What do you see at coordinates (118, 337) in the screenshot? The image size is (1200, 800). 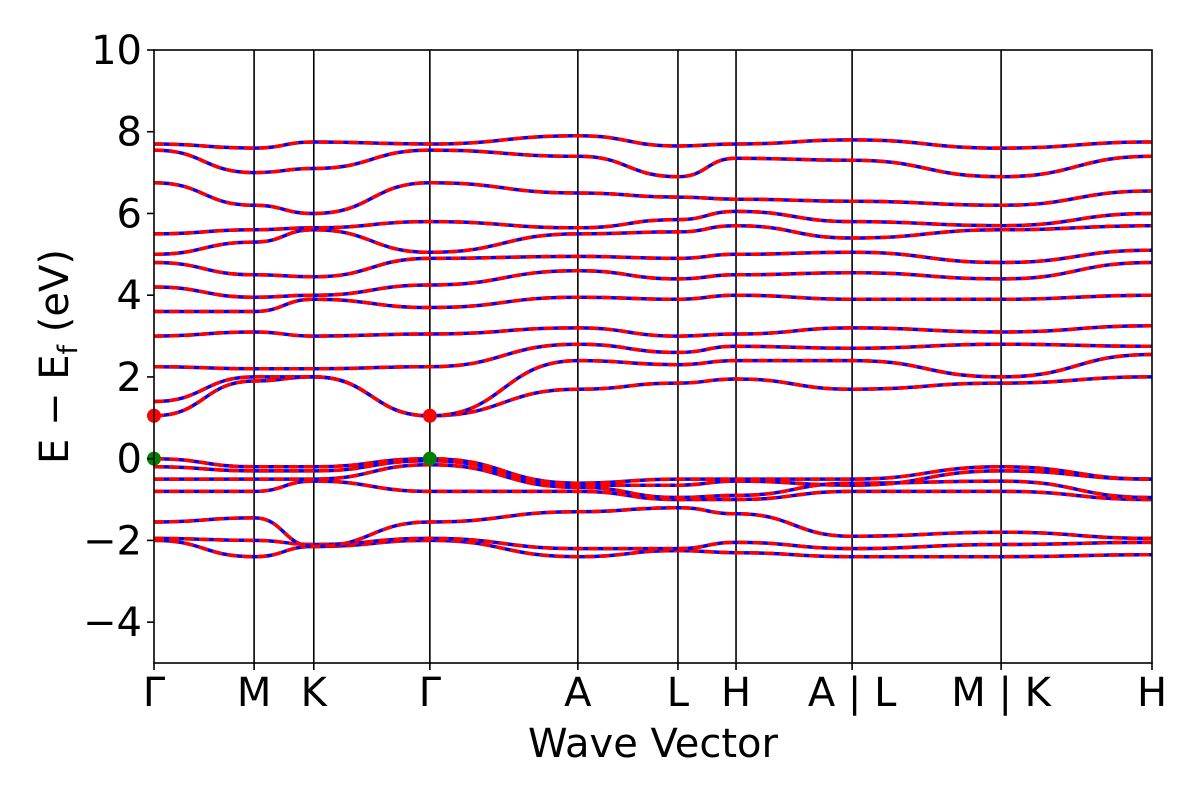 I see `y-axis-ticks: −4 −2 0 2 4 6 8 10` at bounding box center [118, 337].